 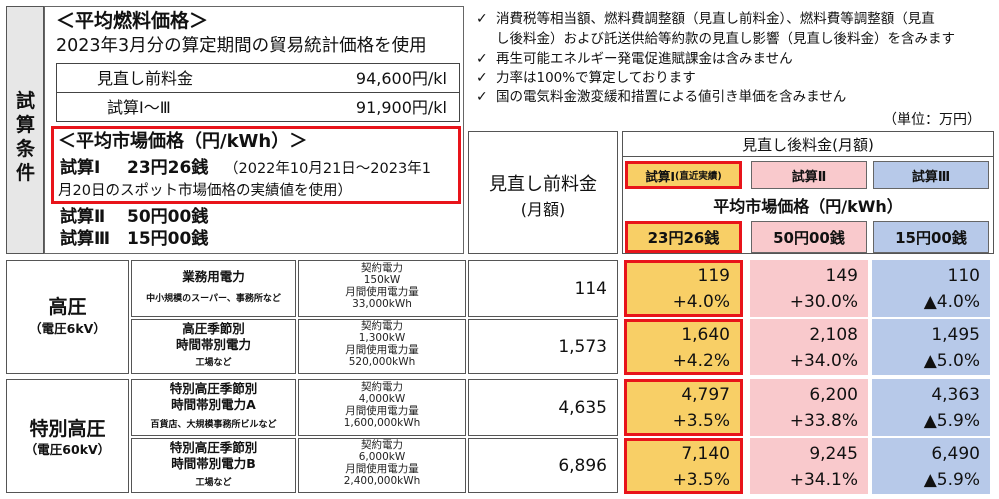 What do you see at coordinates (955, 395) in the screenshot?
I see `row3-case3-value: 4,363` at bounding box center [955, 395].